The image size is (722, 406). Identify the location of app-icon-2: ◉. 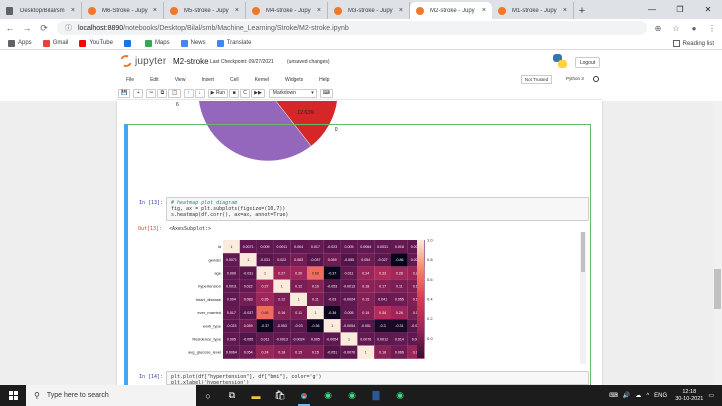
(352, 395).